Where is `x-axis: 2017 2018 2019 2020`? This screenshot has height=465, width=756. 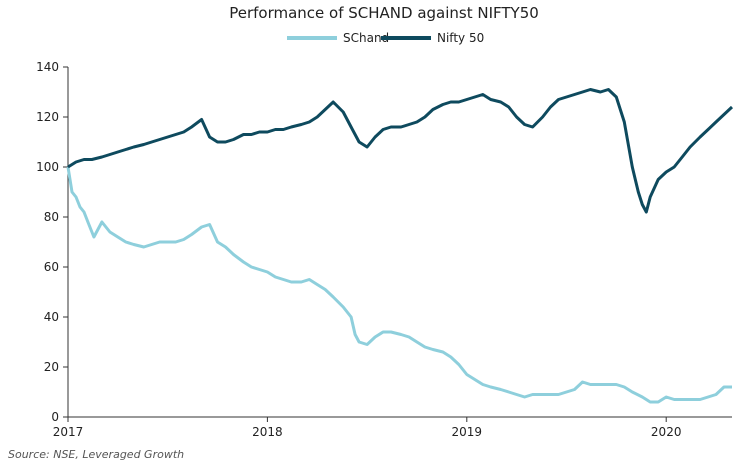
x-axis: 2017 2018 2019 2020 is located at coordinates (392, 427).